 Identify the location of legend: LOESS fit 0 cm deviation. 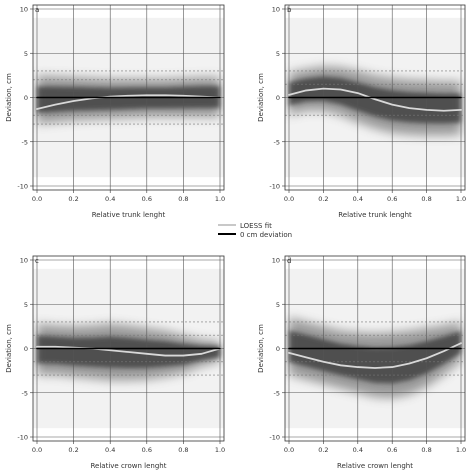
(255, 230).